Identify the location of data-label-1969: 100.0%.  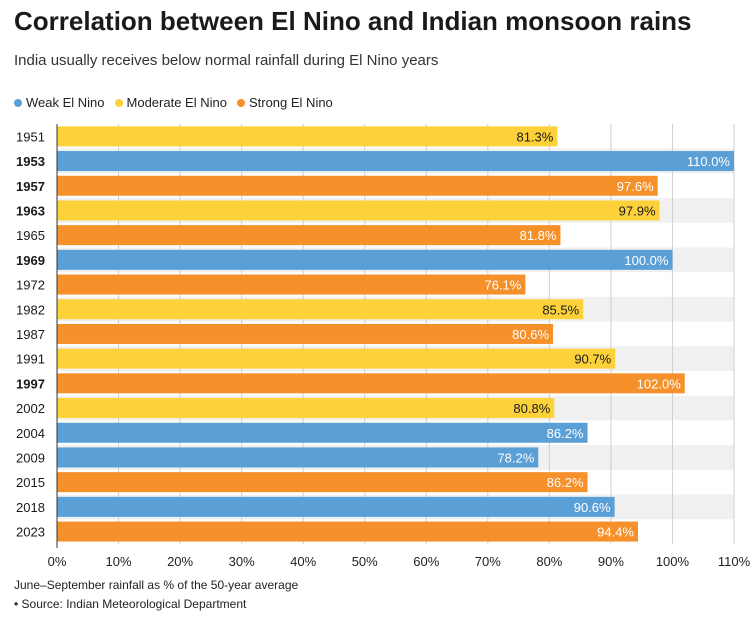
(646, 260).